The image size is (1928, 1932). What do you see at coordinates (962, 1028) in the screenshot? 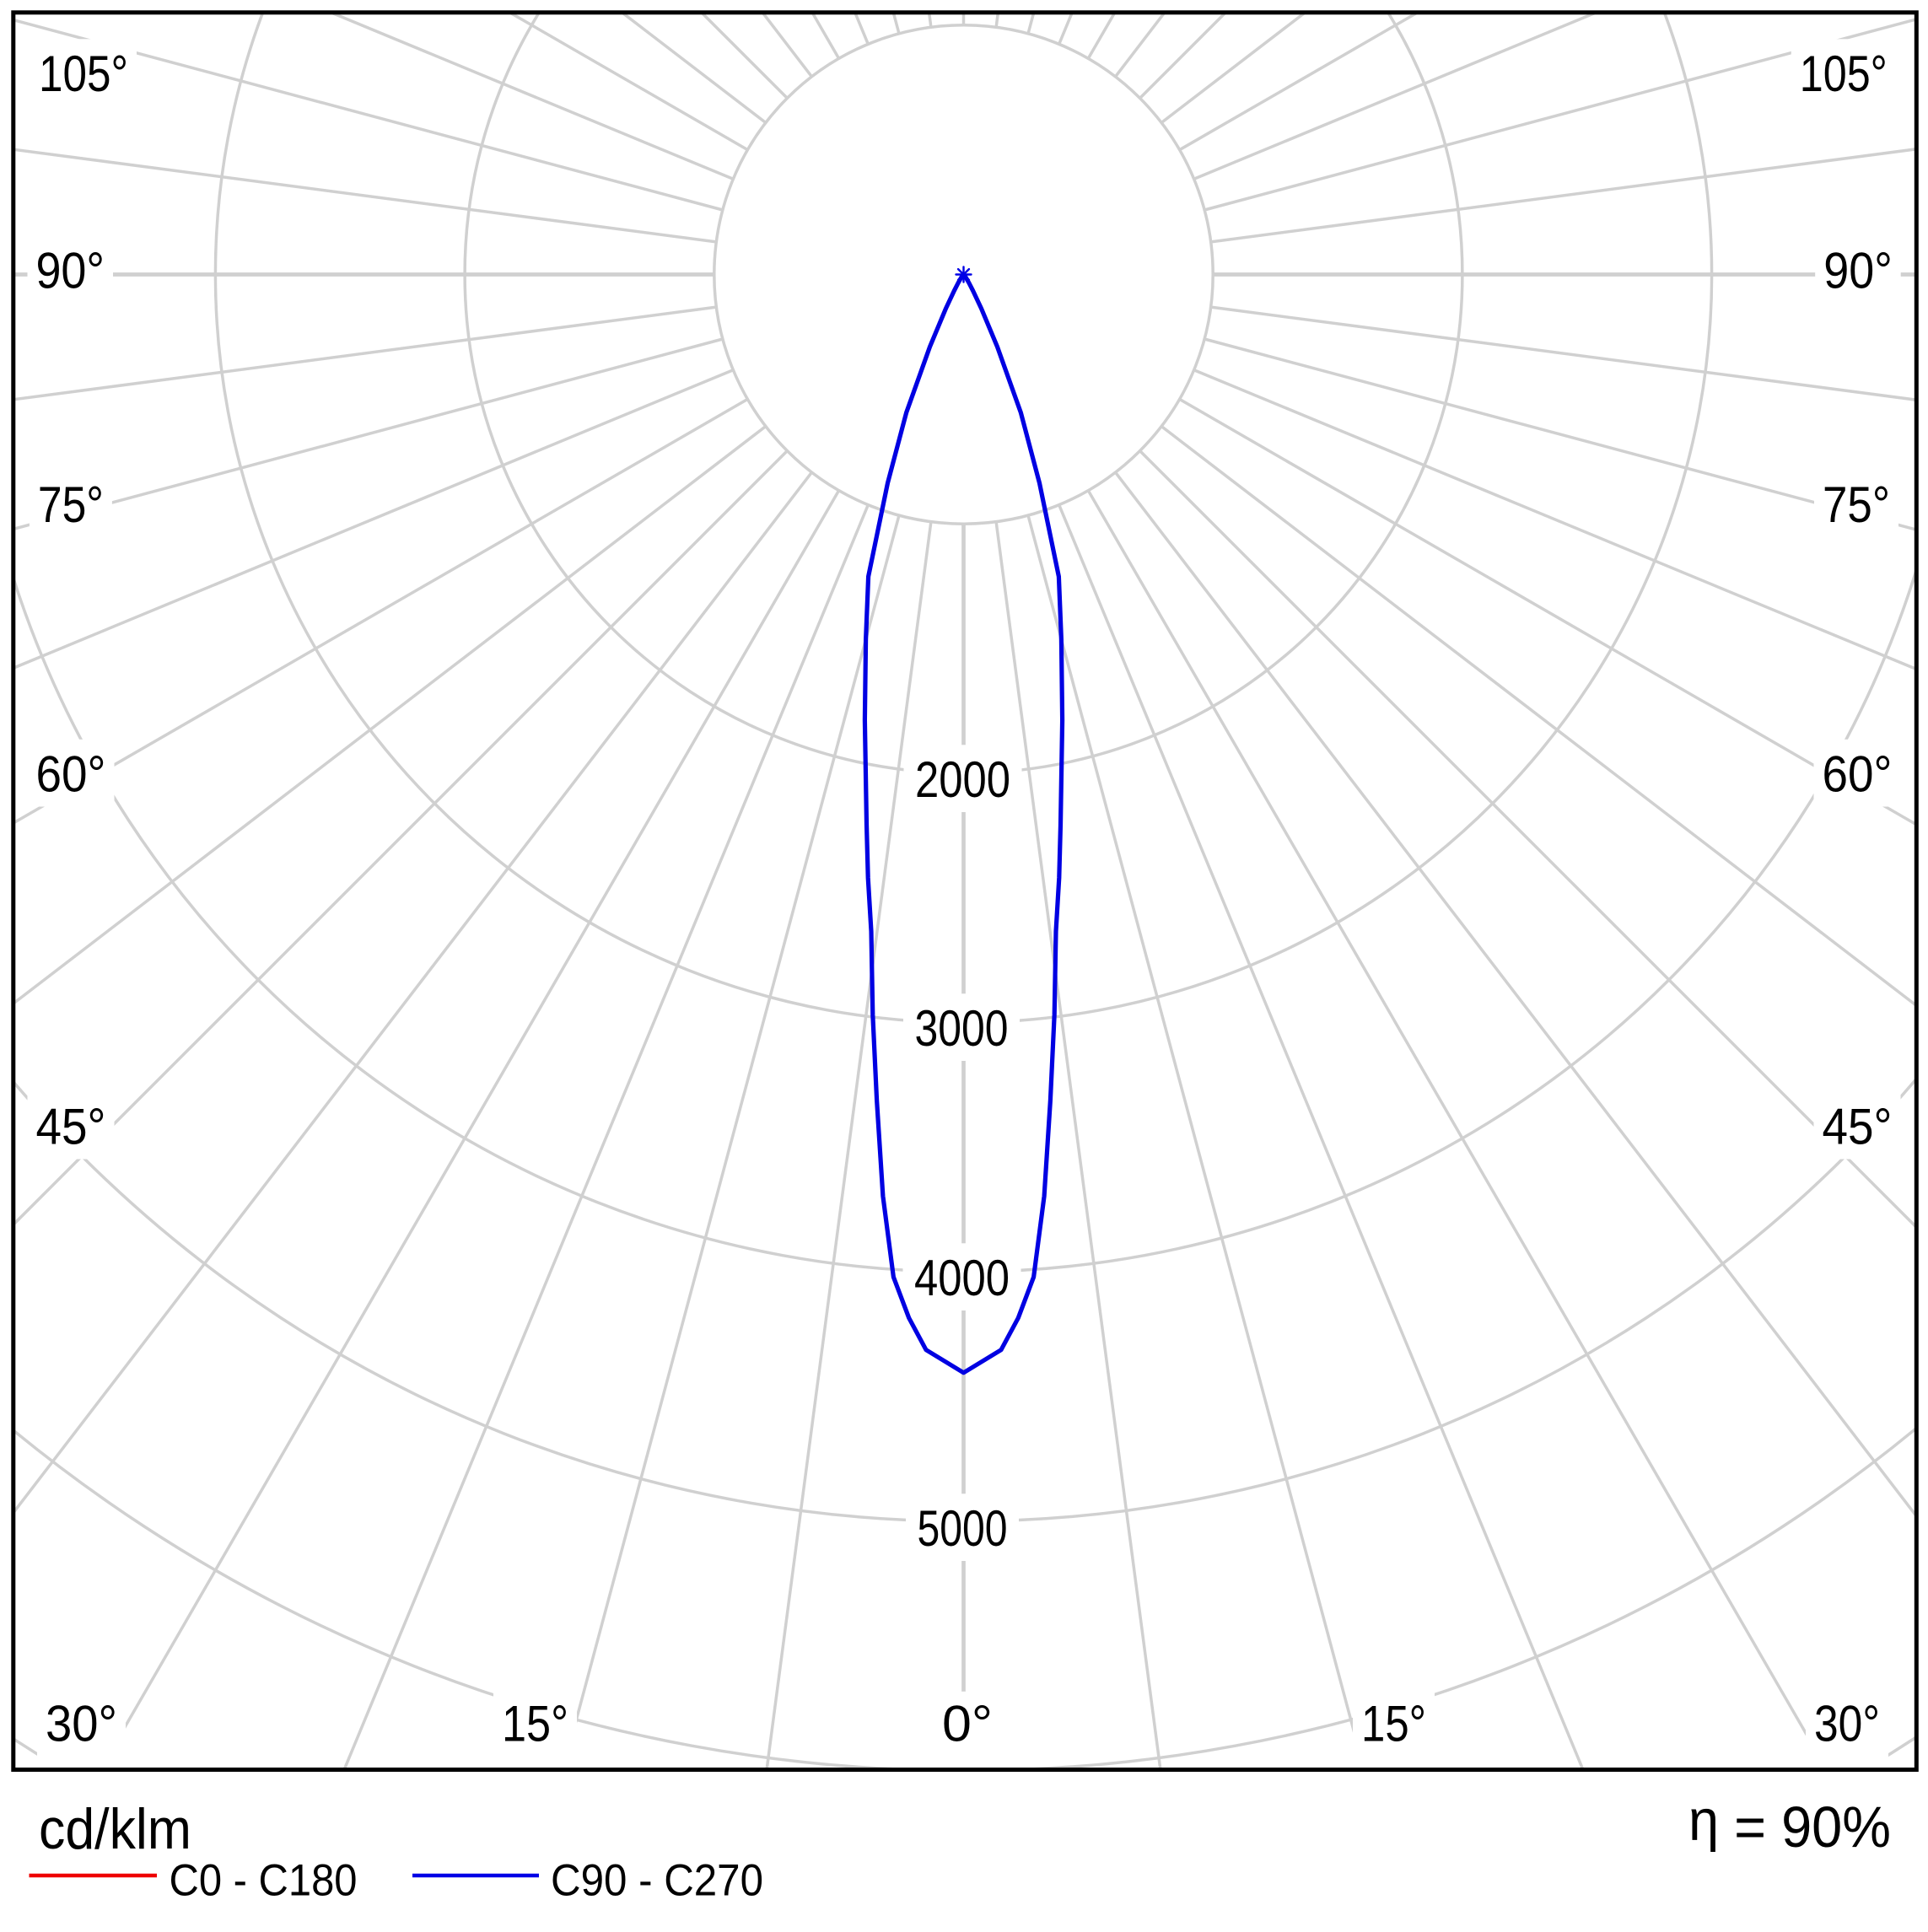
I see `svg-text: 3000` at bounding box center [962, 1028].